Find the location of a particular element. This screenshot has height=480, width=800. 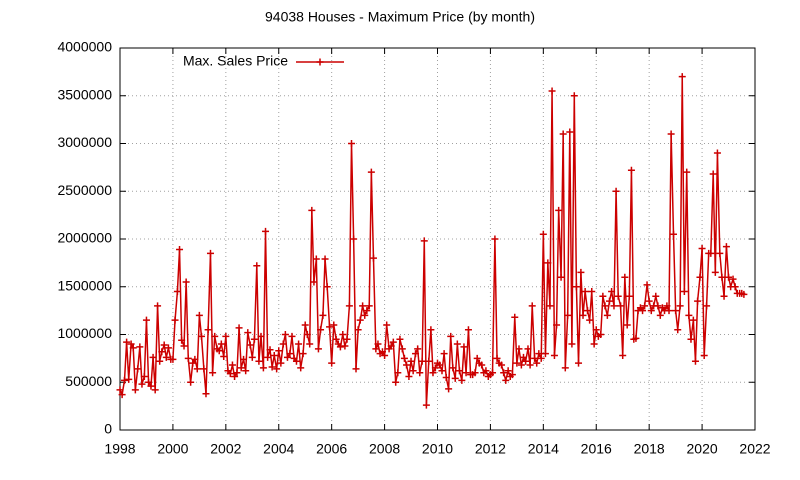

chart-title: 94038 Houses - Maximum Price (by month) is located at coordinates (400, 17).